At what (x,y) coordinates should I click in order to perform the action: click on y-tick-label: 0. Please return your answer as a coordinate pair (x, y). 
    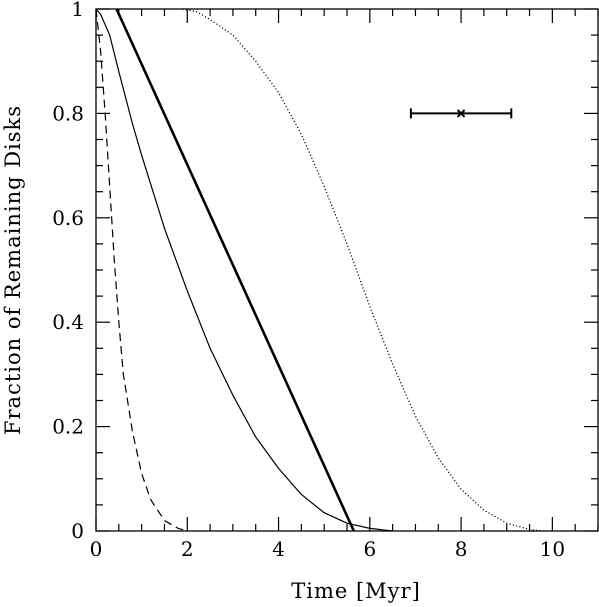
    Looking at the image, I should click on (77, 531).